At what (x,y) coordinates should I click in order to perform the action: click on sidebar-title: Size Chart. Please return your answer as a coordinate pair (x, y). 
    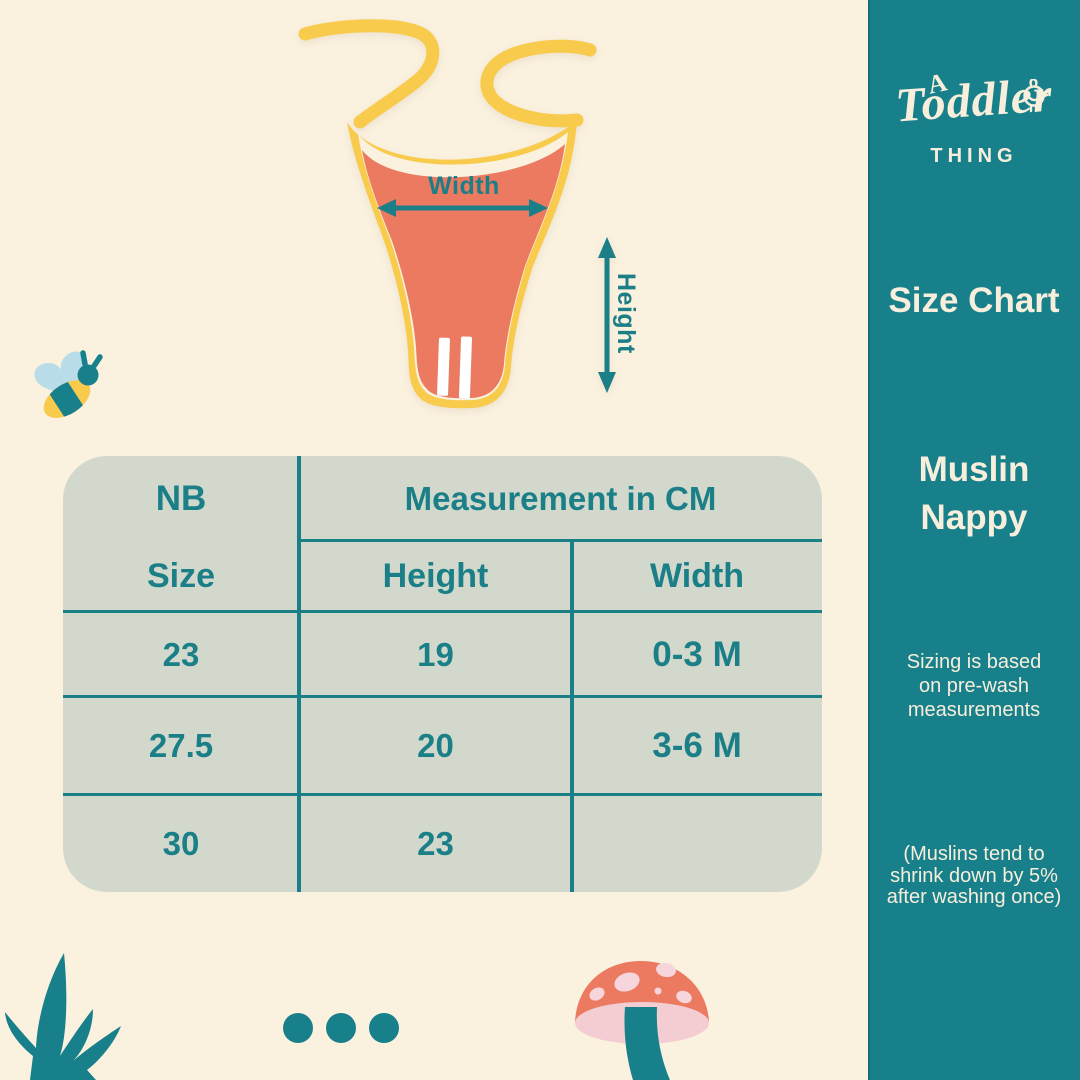
    Looking at the image, I should click on (974, 300).